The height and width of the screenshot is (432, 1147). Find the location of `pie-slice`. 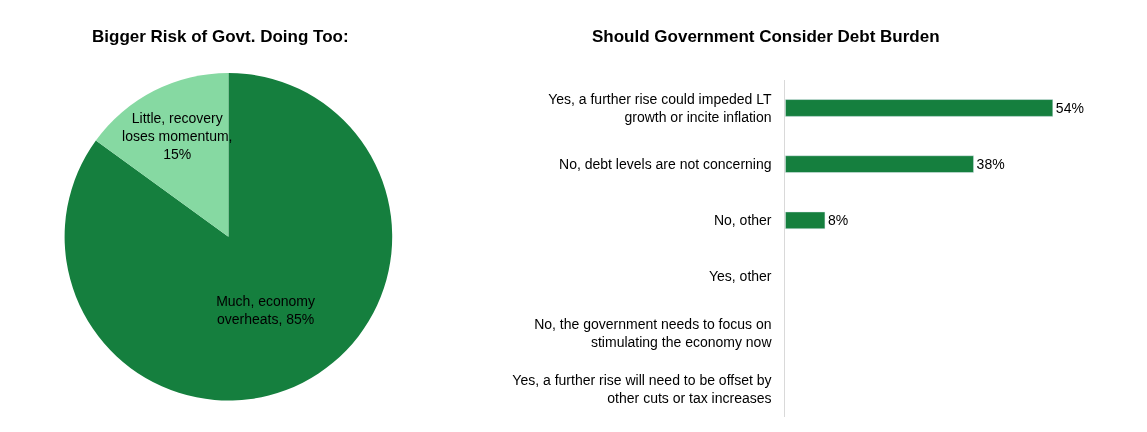

pie-slice is located at coordinates (162, 154).